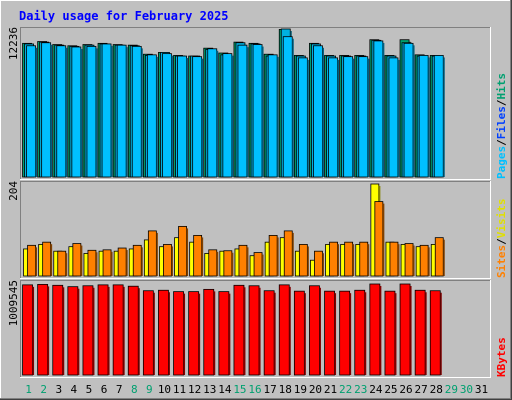  I want to click on pages-bar-12-shadow, so click(202, 118).